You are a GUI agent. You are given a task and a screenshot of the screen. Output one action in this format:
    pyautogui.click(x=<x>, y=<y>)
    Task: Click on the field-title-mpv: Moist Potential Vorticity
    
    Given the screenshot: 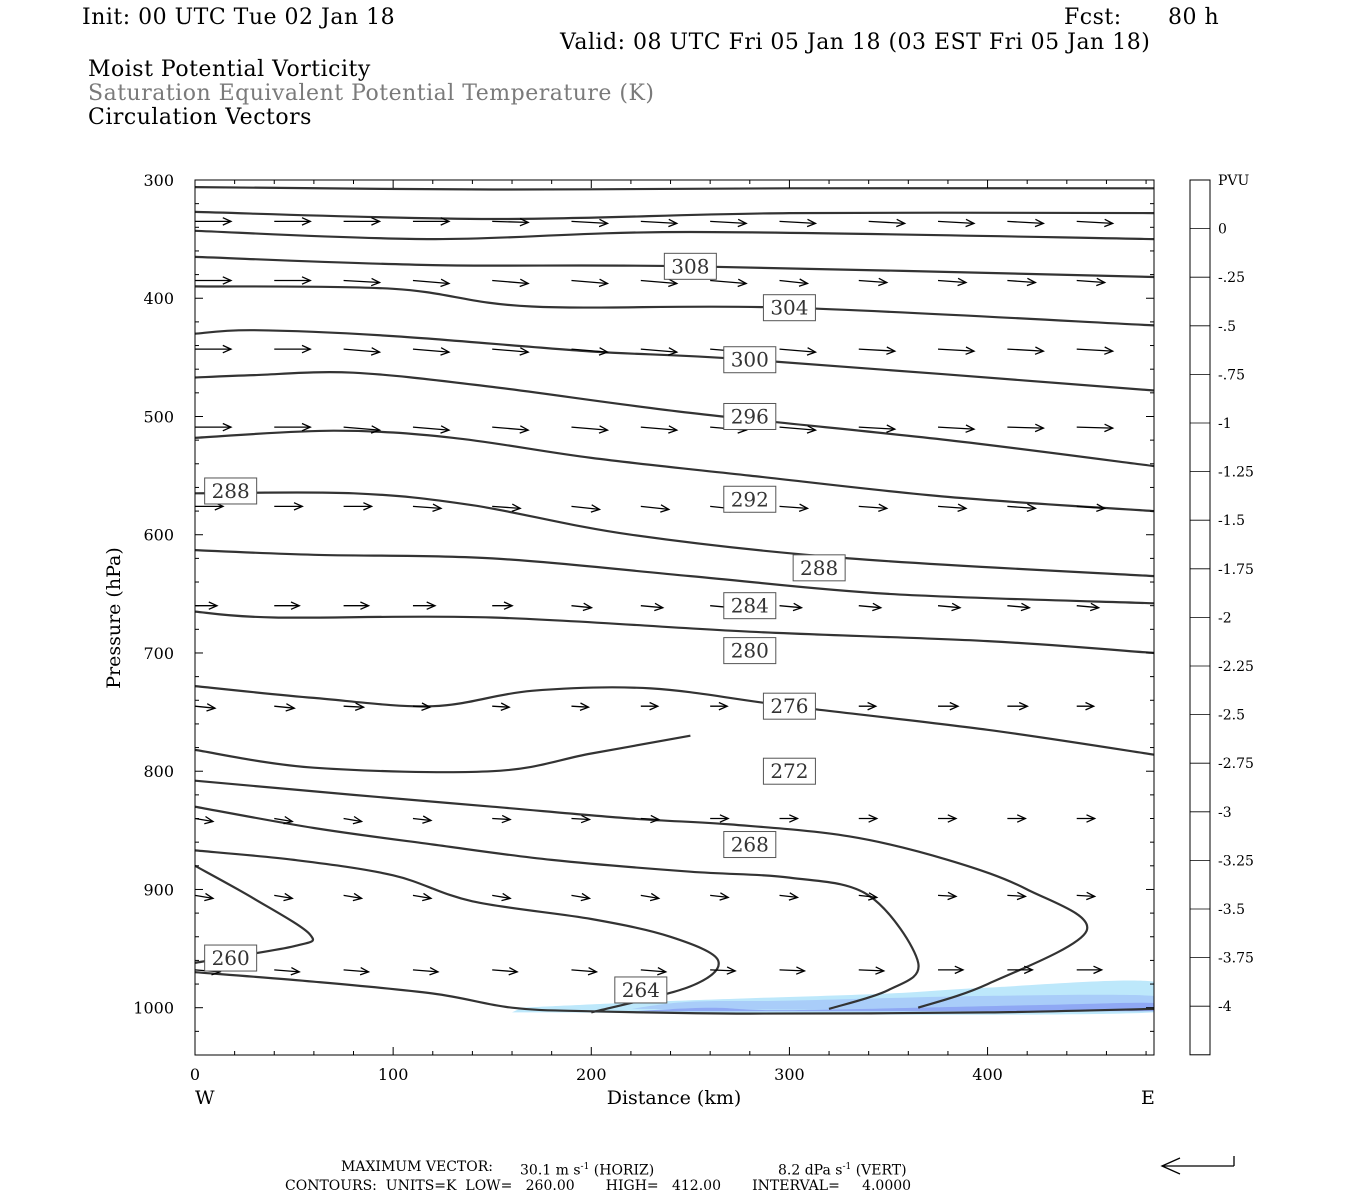 What is the action you would take?
    pyautogui.click(x=229, y=69)
    